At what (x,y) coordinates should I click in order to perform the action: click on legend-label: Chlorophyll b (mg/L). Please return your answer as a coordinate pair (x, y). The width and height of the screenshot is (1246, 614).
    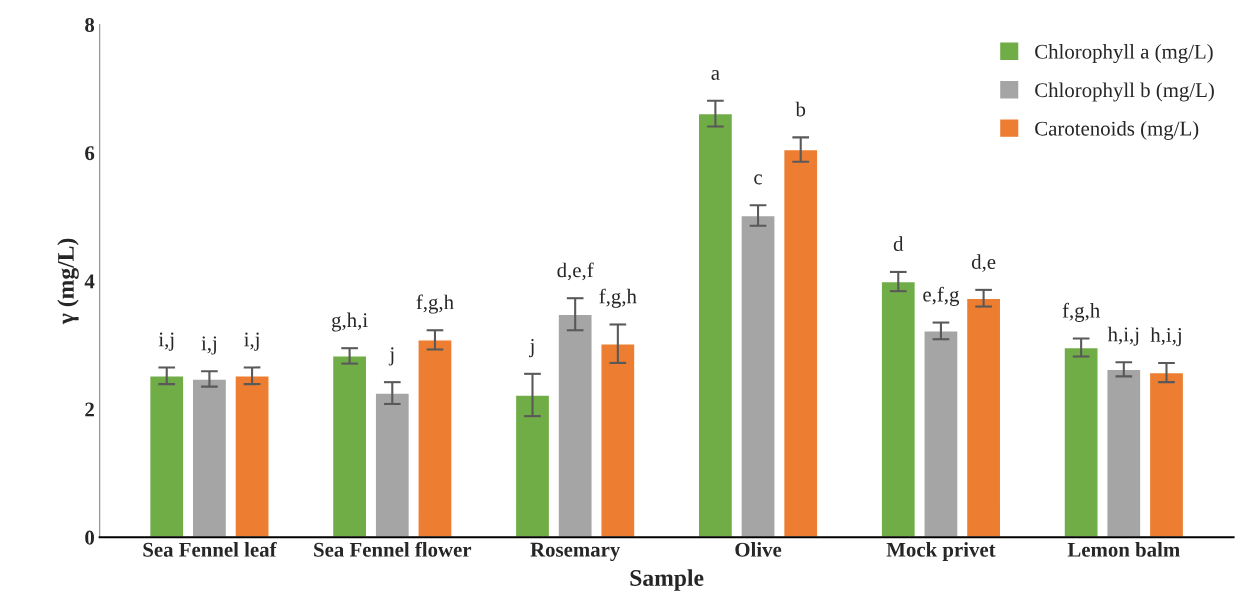
    Looking at the image, I should click on (1124, 92).